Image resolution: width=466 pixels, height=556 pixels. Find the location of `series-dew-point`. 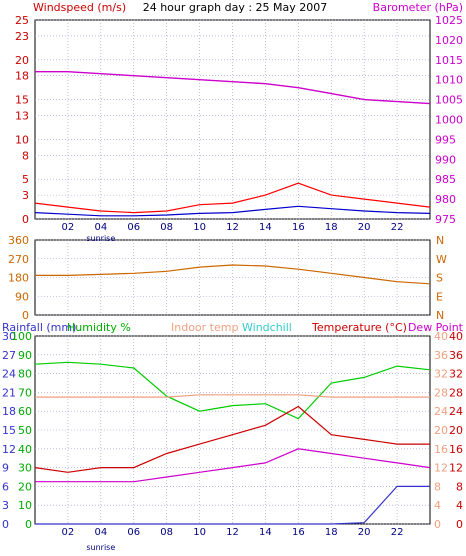

series-dew-point is located at coordinates (233, 465).